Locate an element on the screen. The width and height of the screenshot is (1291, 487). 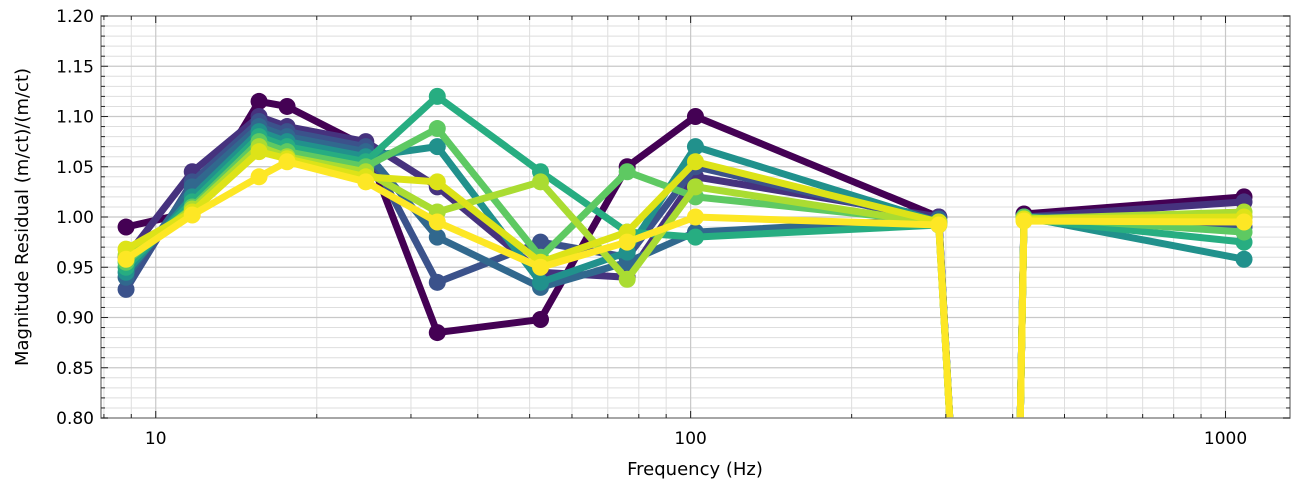
x-tick-label: 100 is located at coordinates (690, 439).